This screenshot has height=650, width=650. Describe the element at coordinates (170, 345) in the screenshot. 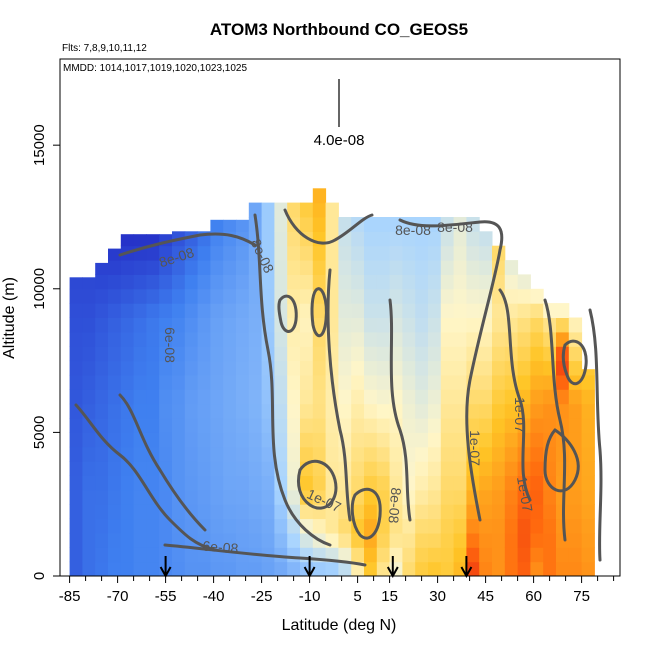

I see `contour-label: 6e-08` at that location.